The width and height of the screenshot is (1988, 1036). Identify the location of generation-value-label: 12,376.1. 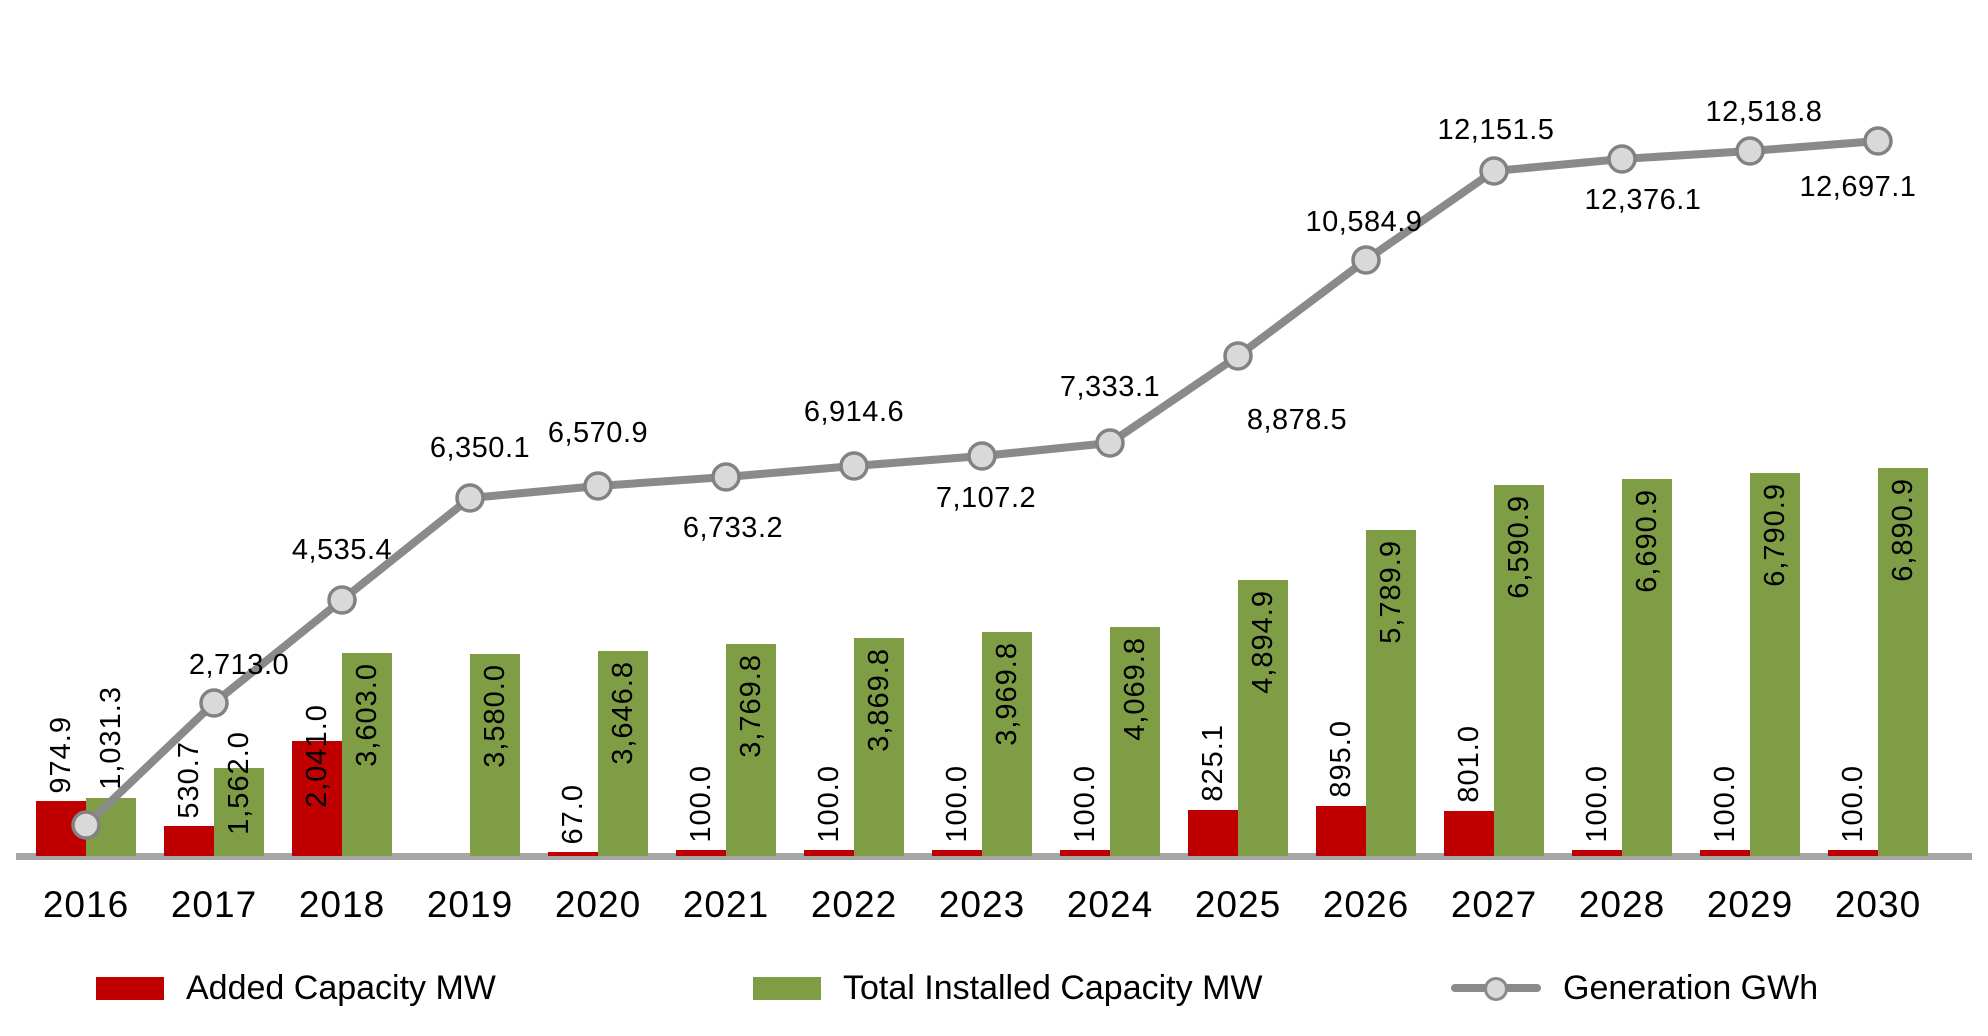
(1643, 200).